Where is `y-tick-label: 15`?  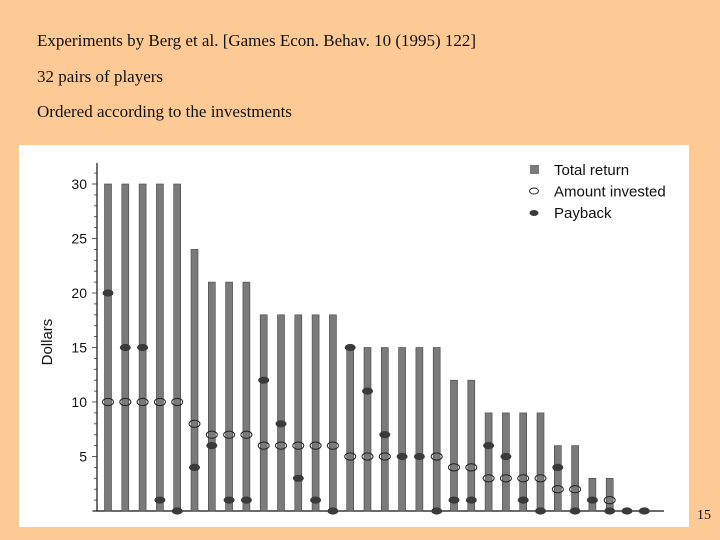
y-tick-label: 15 is located at coordinates (79, 348).